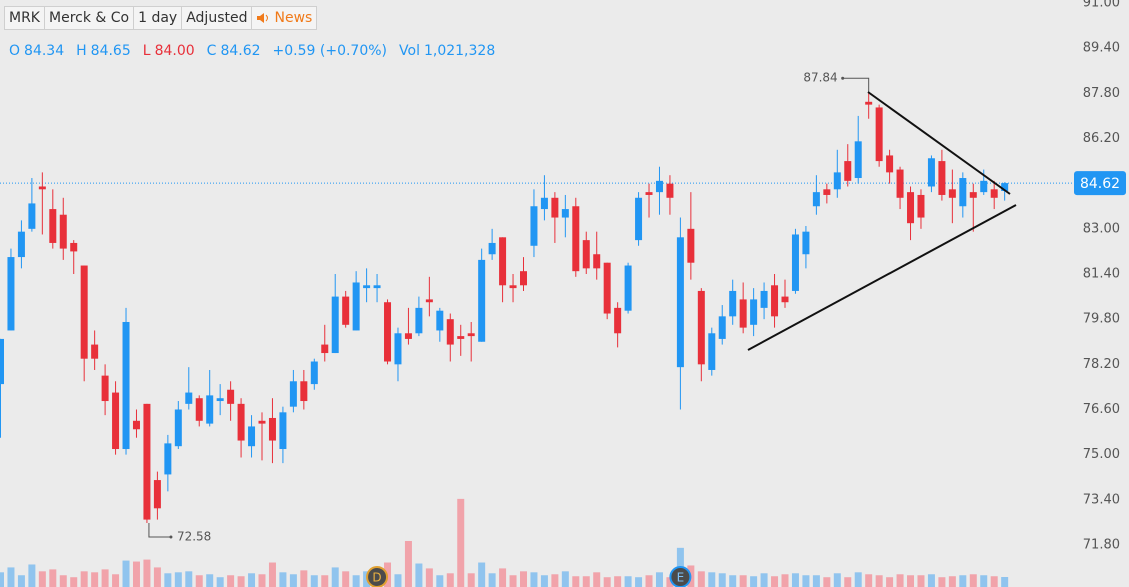  I want to click on y-tick-label: 89.40, so click(1101, 48).